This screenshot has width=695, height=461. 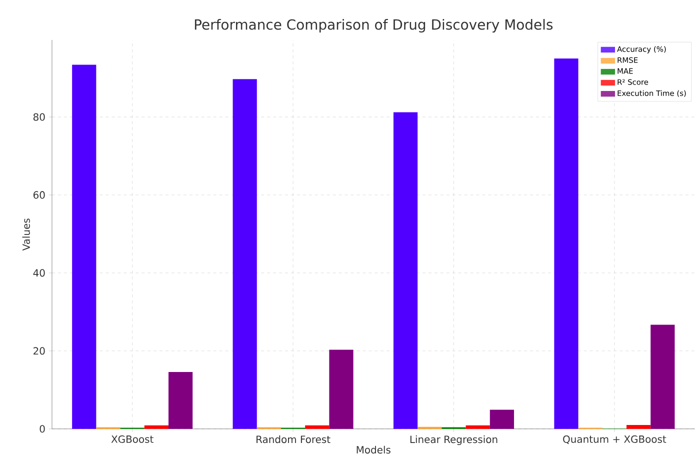 What do you see at coordinates (454, 440) in the screenshot?
I see `x-tick-label: Linear Regression` at bounding box center [454, 440].